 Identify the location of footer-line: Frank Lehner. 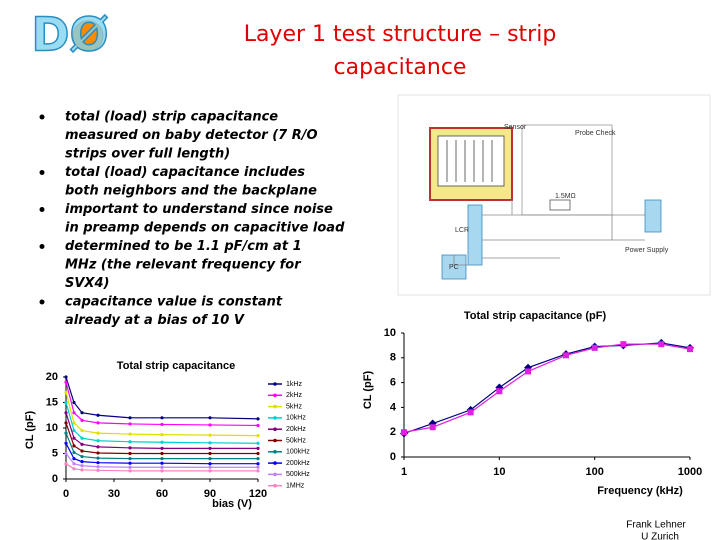
(656, 525).